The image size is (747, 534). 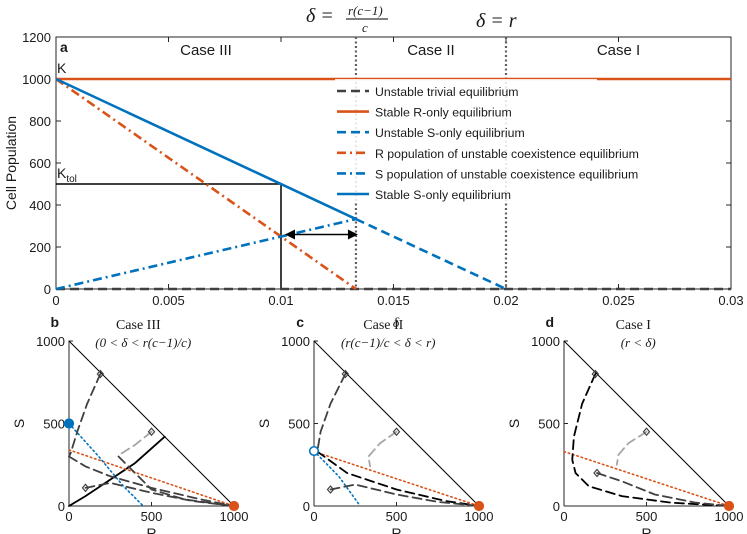 I want to click on case-condition: (r < δ), so click(x=638, y=342).